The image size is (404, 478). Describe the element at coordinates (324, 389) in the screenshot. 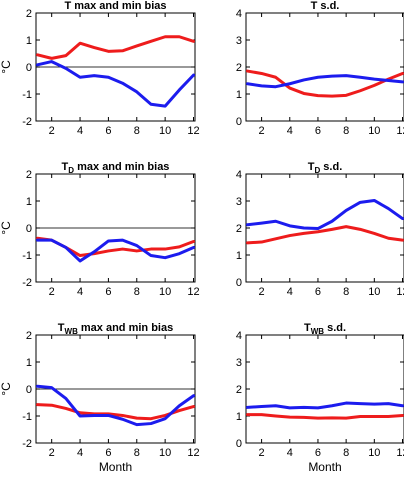

I see `panel-5-frame` at that location.